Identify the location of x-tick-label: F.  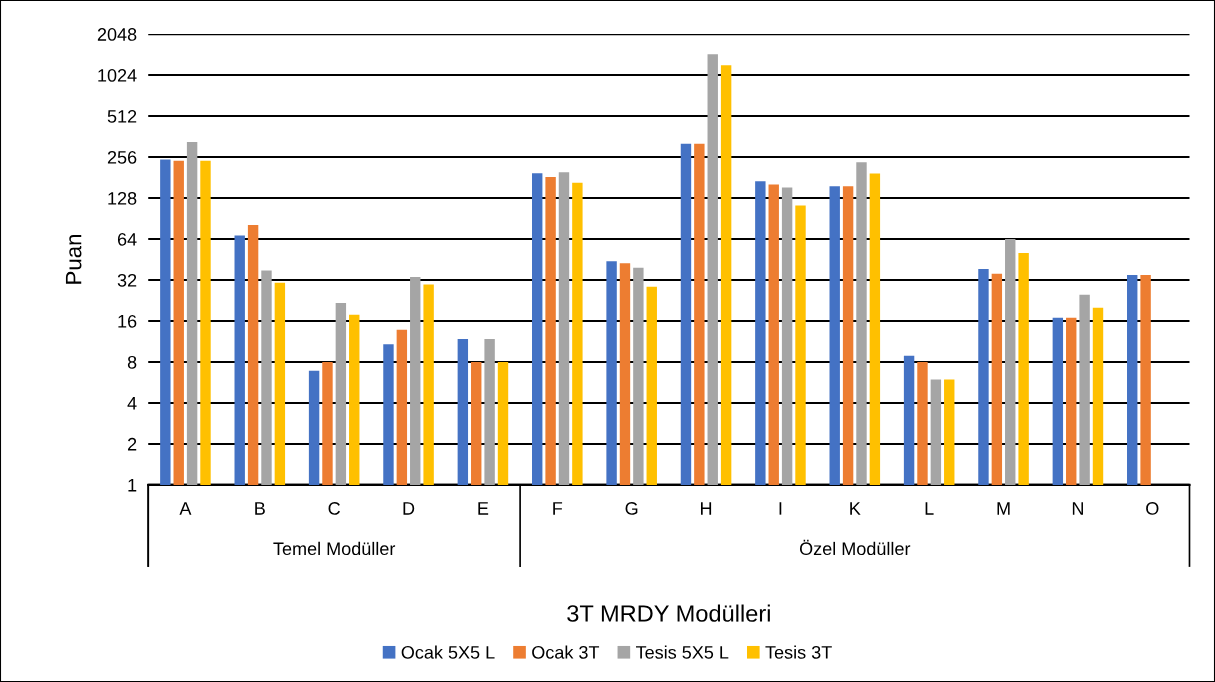
(558, 508).